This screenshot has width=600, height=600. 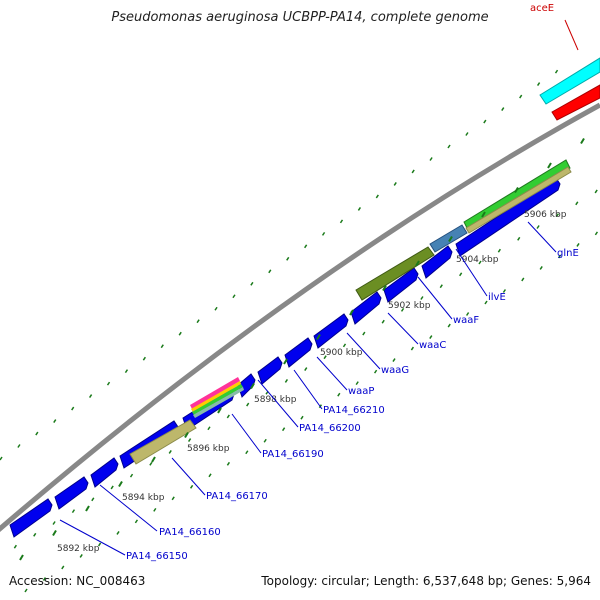 What do you see at coordinates (497, 297) in the screenshot?
I see `gene-label-ilve: ilvE` at bounding box center [497, 297].